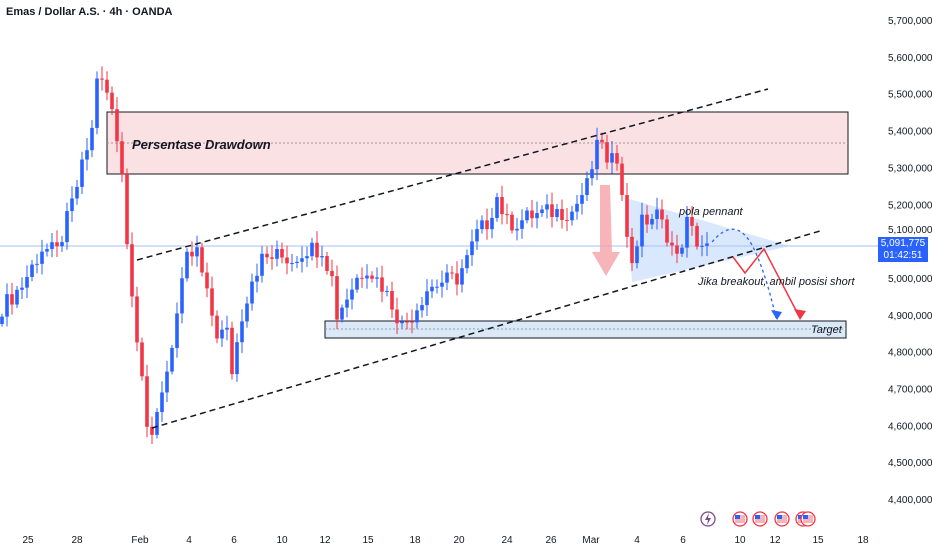 The width and height of the screenshot is (932, 550). I want to click on projection-dotted-path, so click(744, 273).